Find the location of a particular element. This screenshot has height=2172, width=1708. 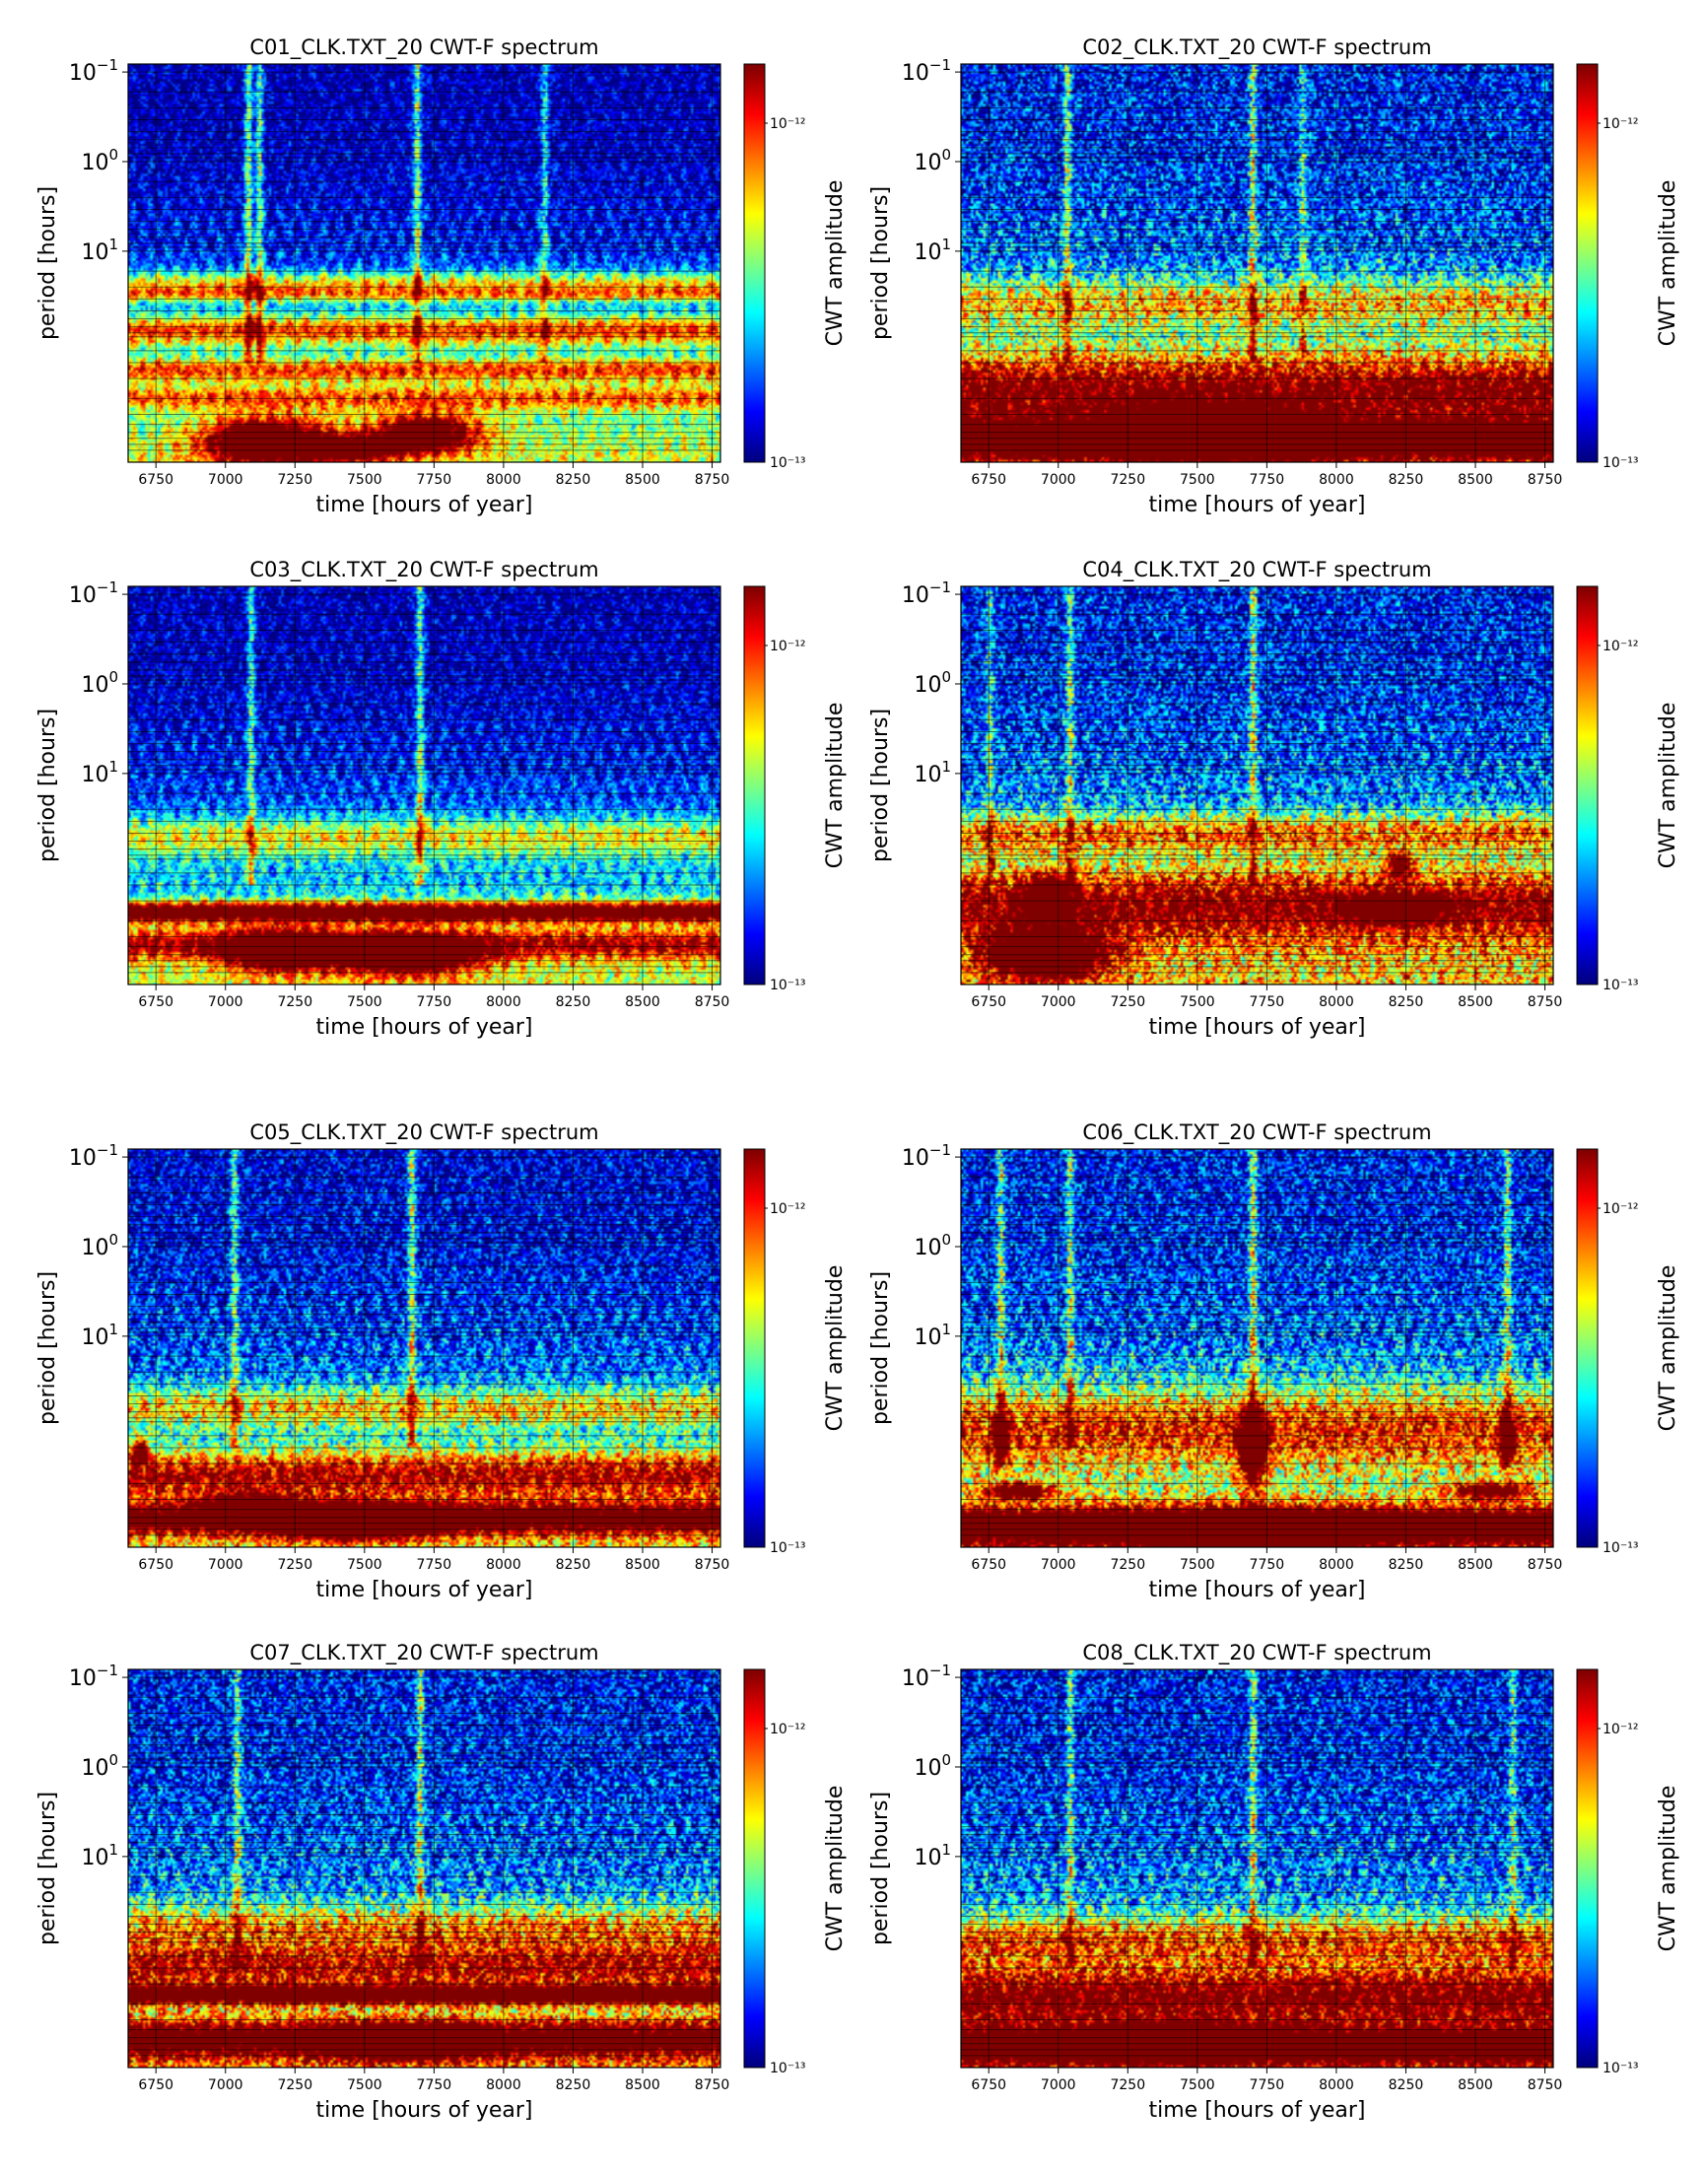

chart-title: C04_CLK.TXT_20 CWT-F spectrum is located at coordinates (1256, 570).